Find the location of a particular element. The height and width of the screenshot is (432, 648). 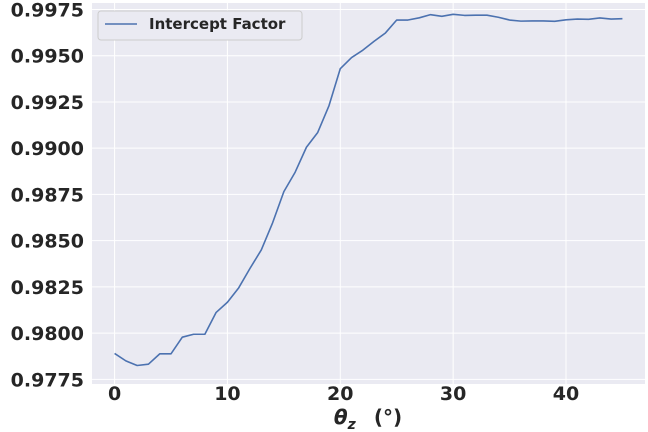

legend-box is located at coordinates (200, 25).